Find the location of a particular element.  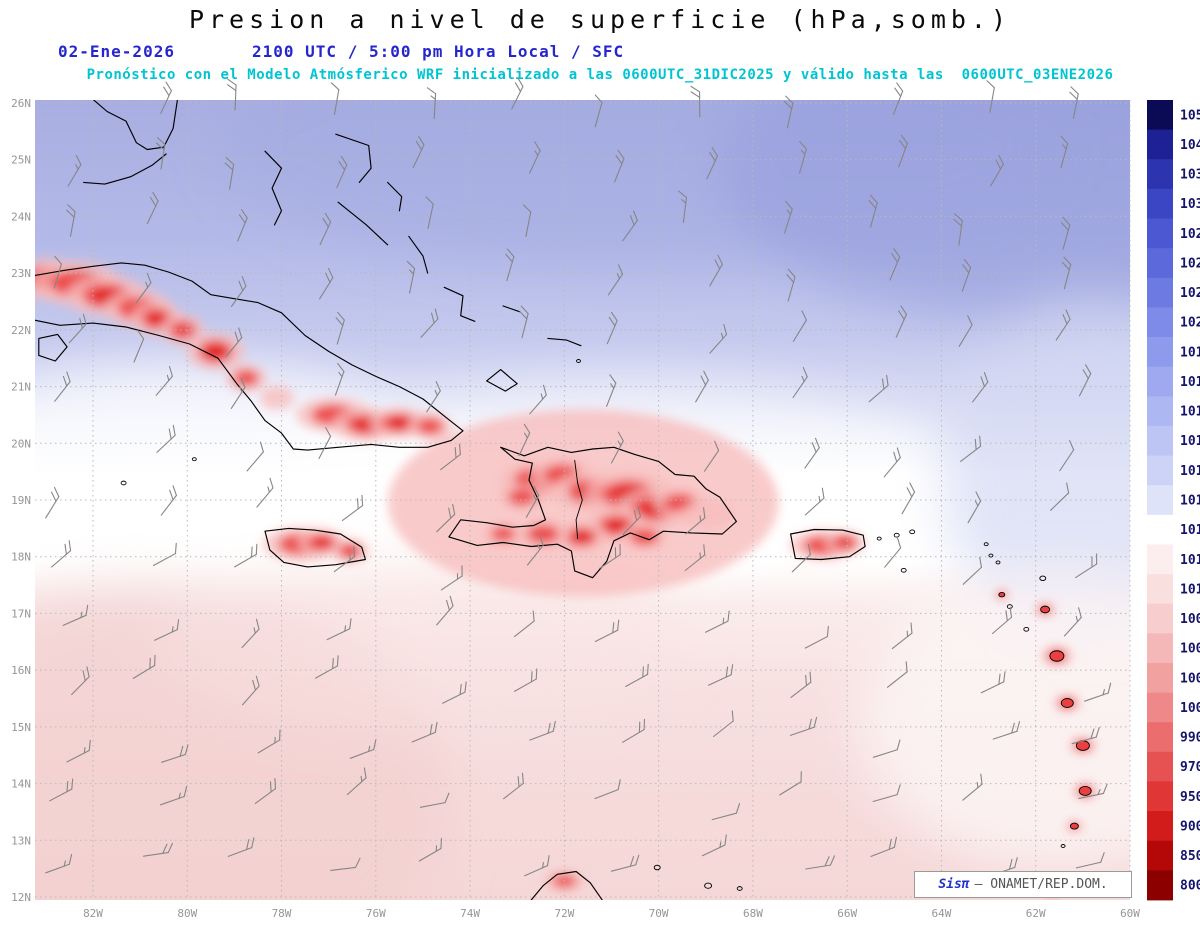

colorbar-label: 1018 is located at coordinates (1190, 382).